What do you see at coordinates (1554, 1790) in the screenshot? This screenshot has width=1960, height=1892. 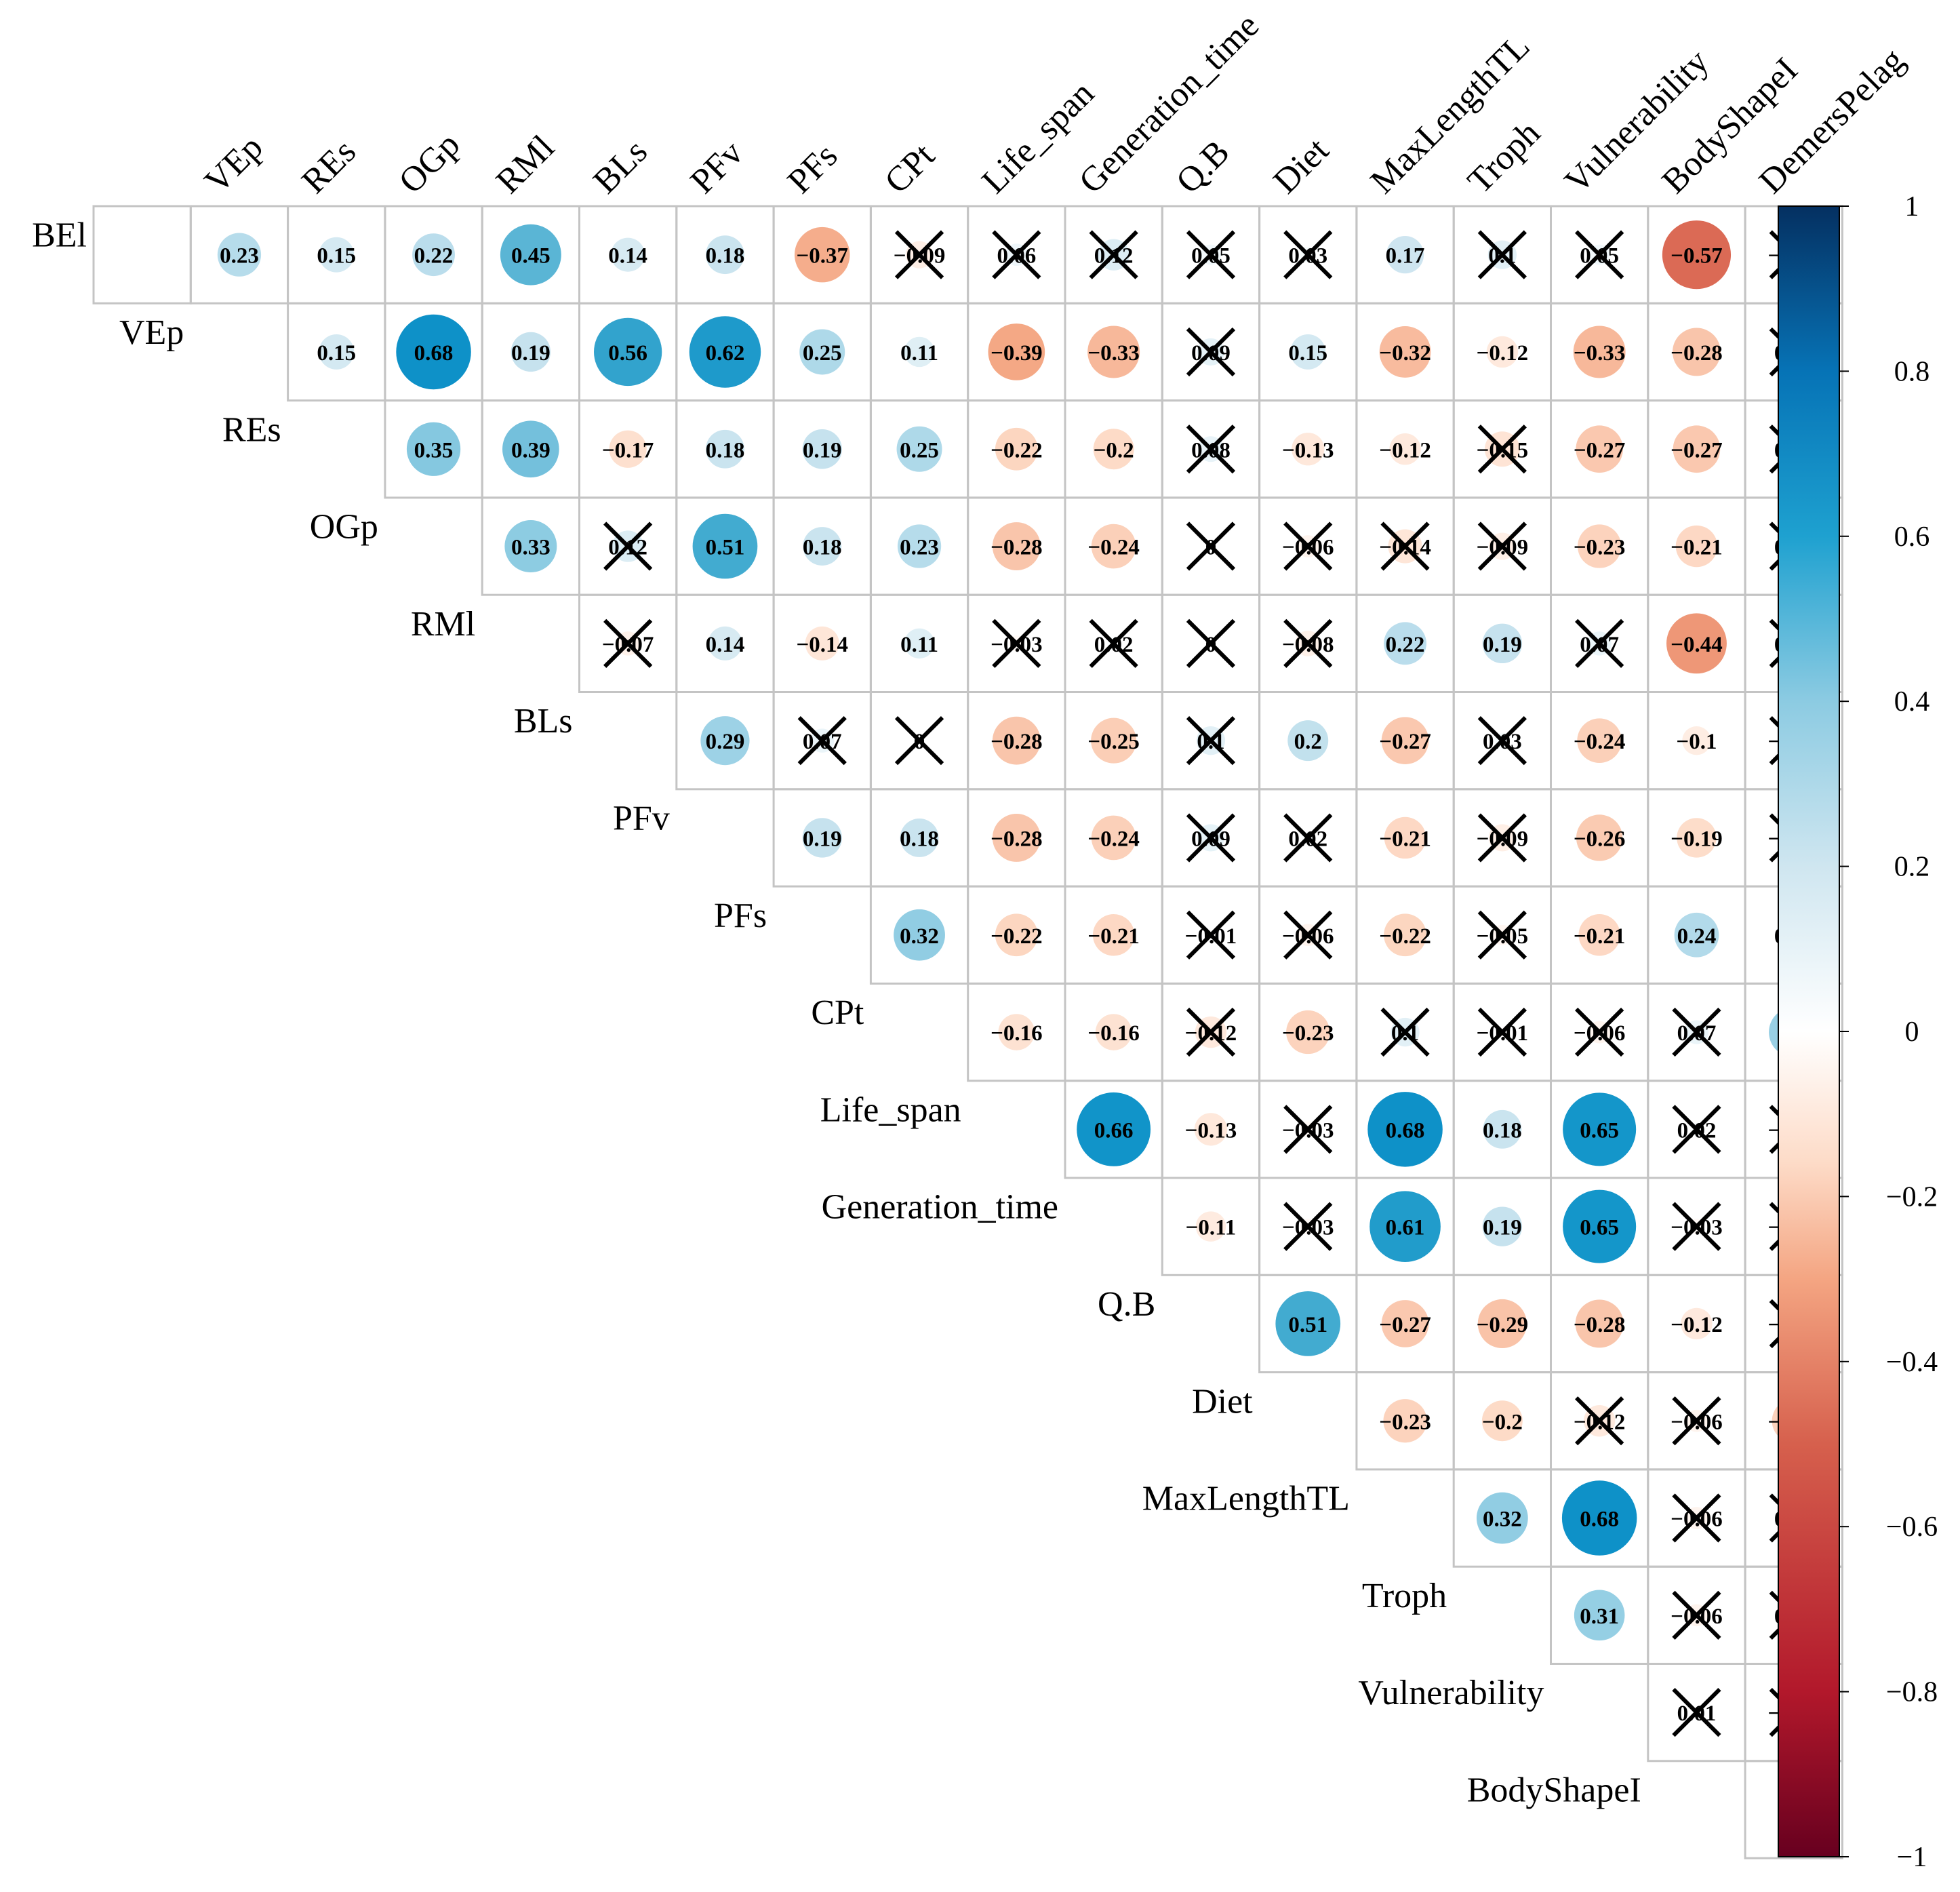 I see `row-label: BodyShapeI` at bounding box center [1554, 1790].